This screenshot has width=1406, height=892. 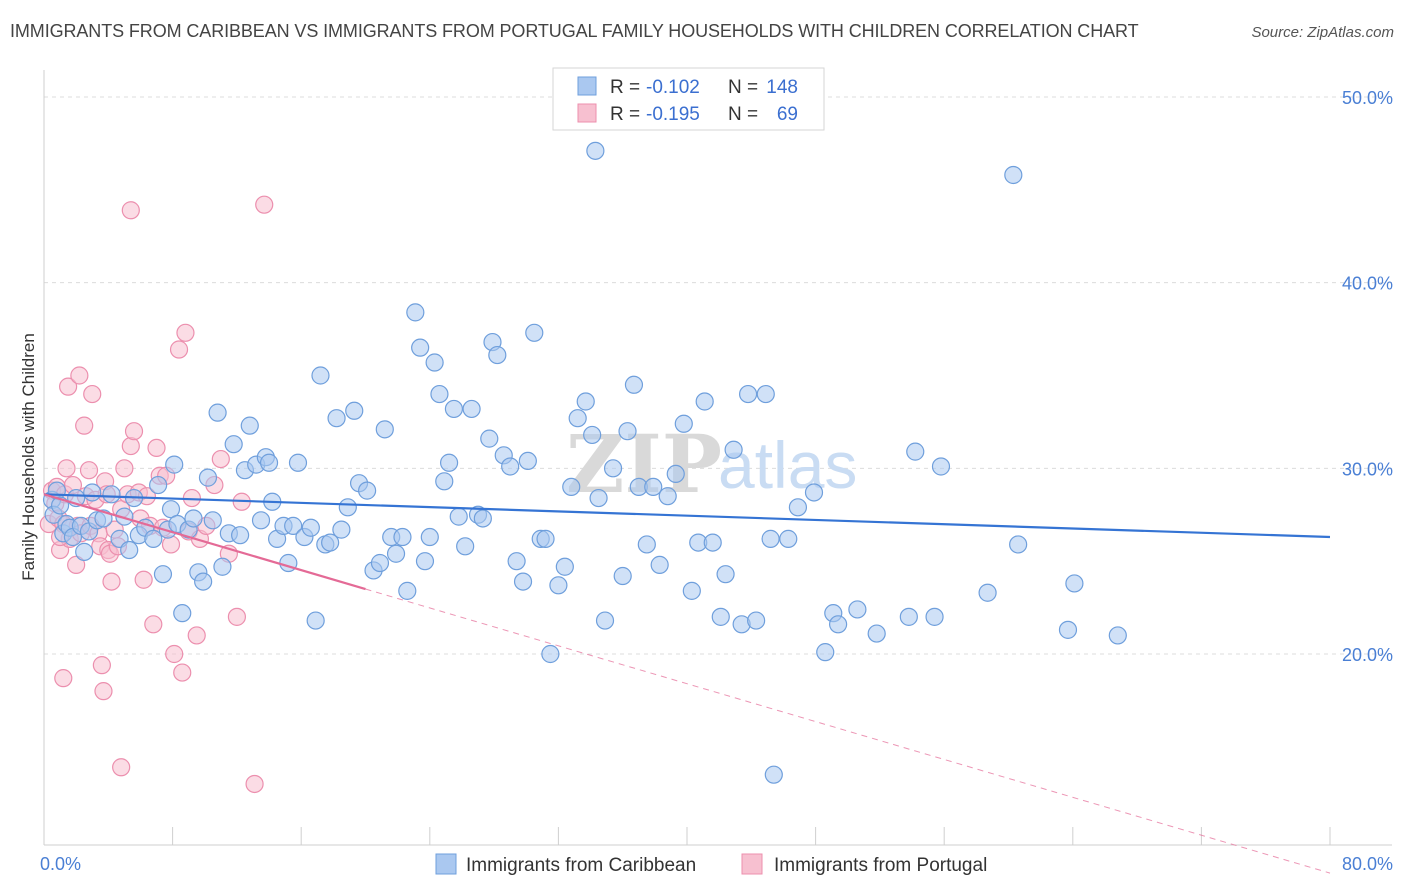 What do you see at coordinates (687, 516) in the screenshot?
I see `trend-line-caribbean` at bounding box center [687, 516].